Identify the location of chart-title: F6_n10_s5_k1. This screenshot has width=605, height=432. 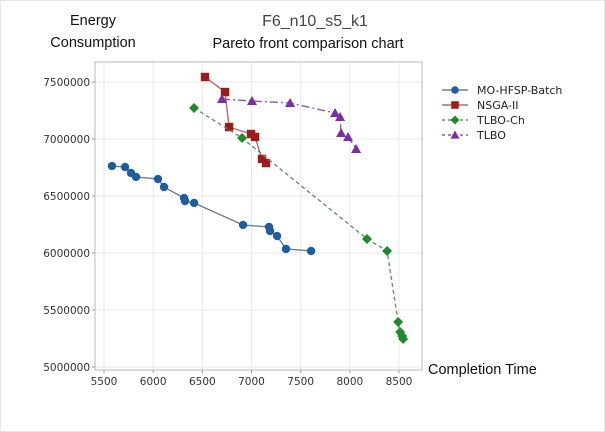
(315, 21).